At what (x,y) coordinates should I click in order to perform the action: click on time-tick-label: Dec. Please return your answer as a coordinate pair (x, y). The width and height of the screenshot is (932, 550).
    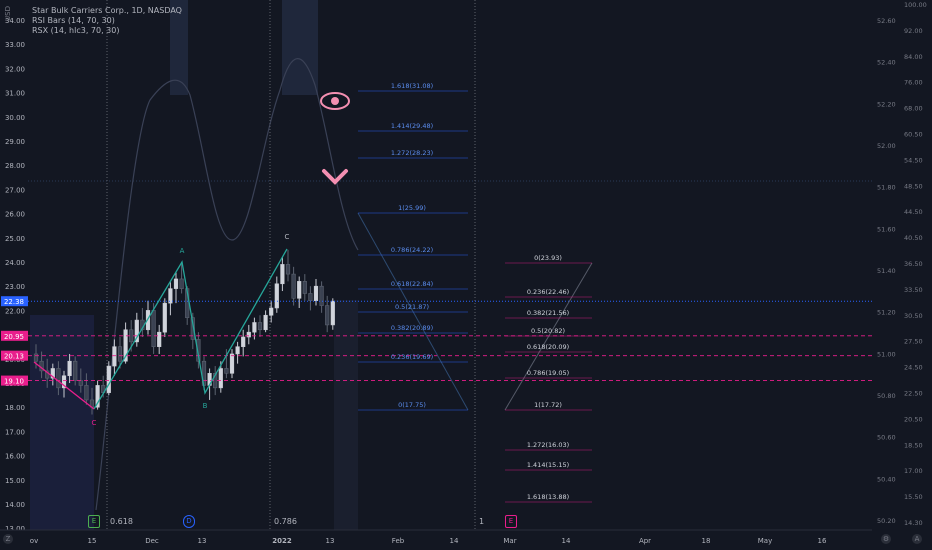
    Looking at the image, I should click on (152, 541).